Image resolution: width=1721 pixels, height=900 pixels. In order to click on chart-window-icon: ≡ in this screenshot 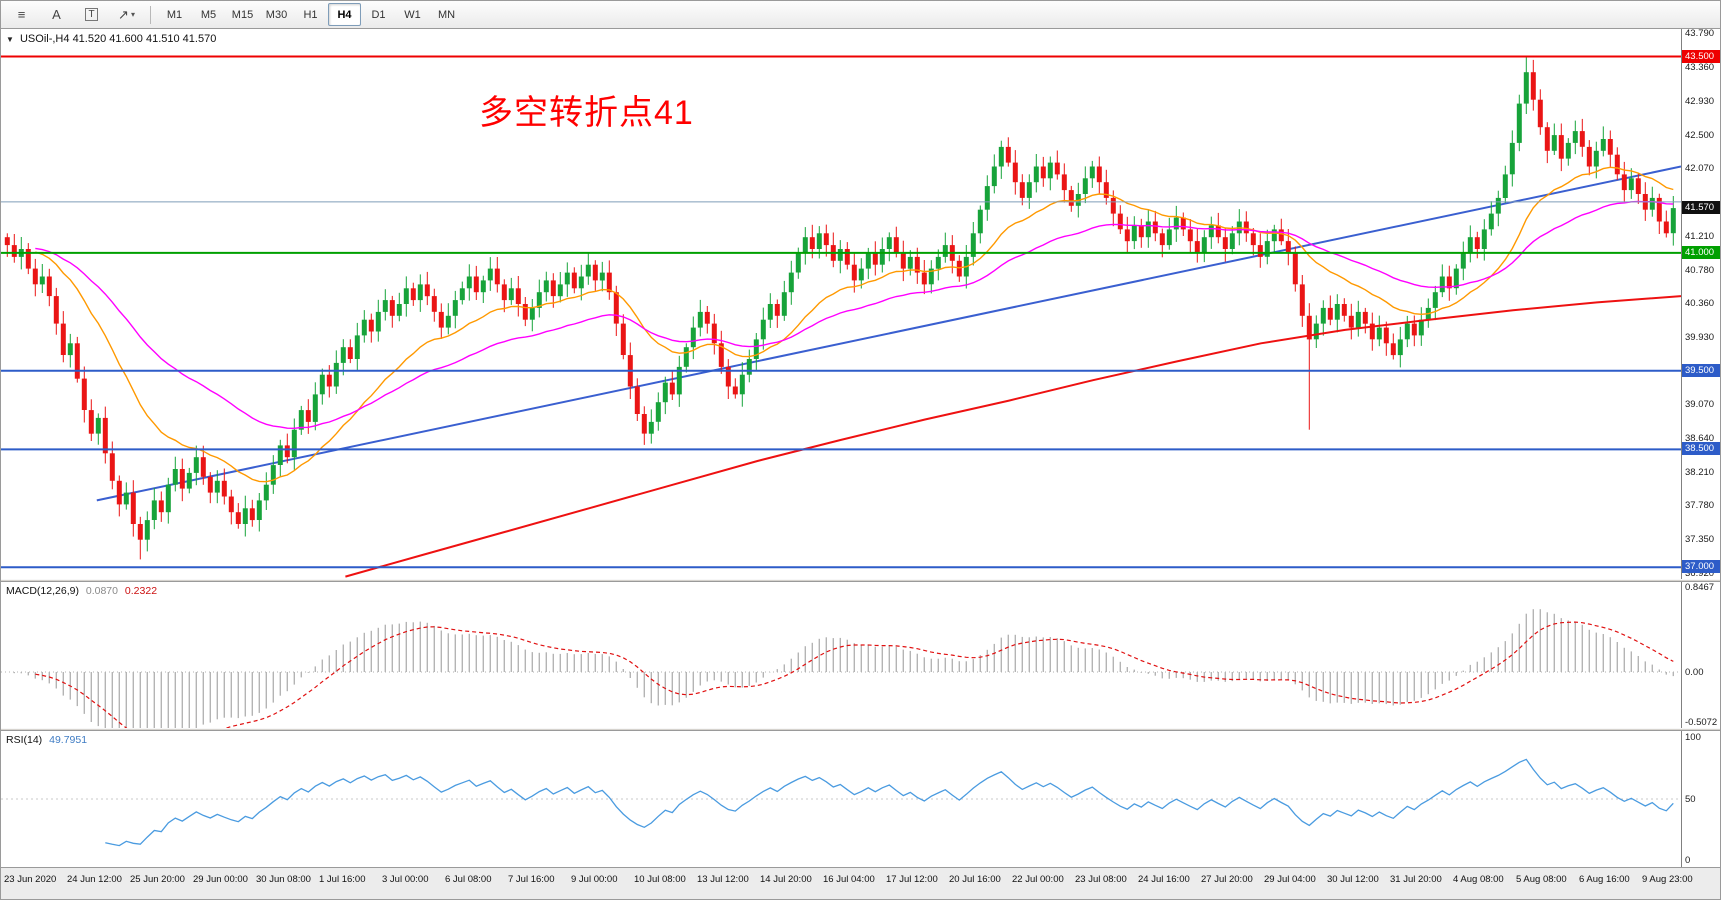, I will do `click(21, 14)`.